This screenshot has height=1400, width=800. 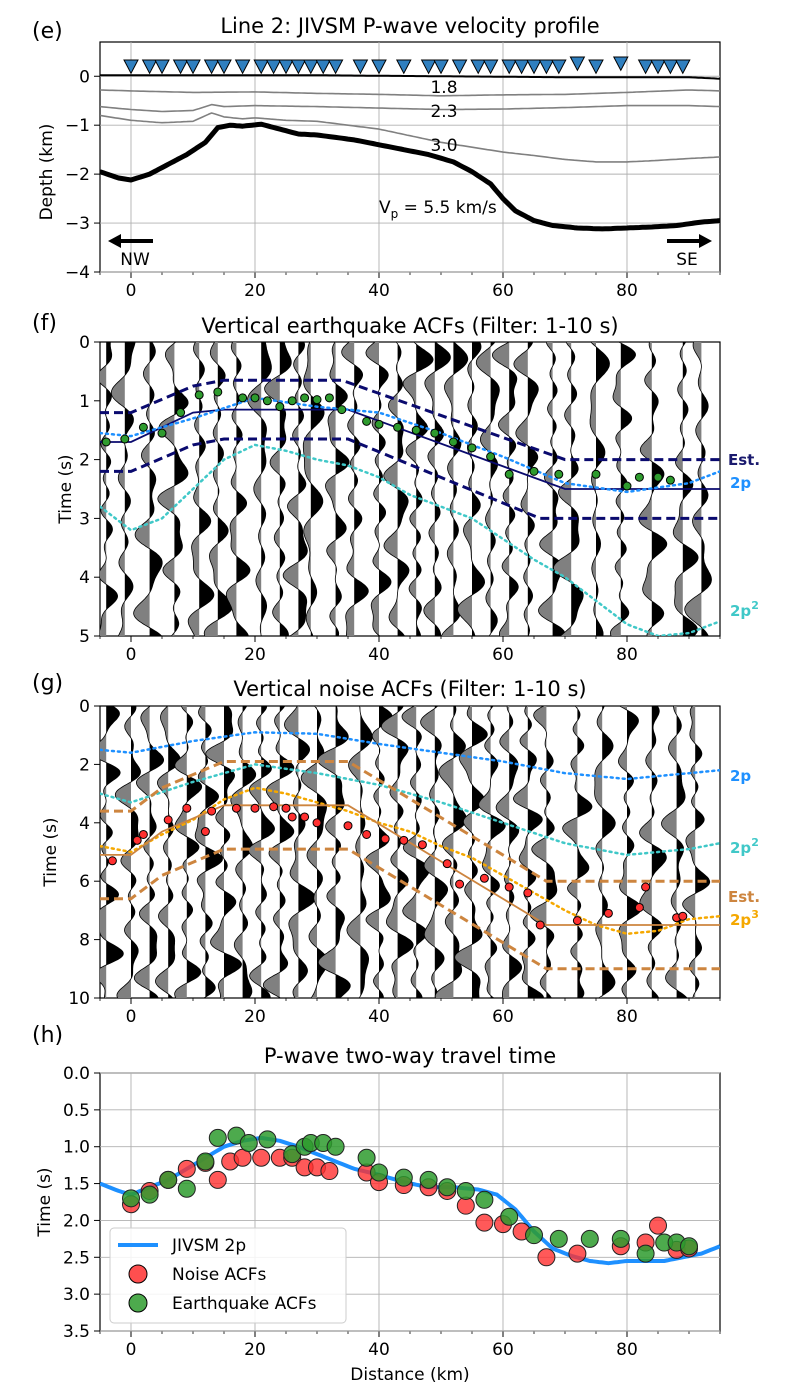 I want to click on e-ytick-label: 0, so click(x=84, y=77).